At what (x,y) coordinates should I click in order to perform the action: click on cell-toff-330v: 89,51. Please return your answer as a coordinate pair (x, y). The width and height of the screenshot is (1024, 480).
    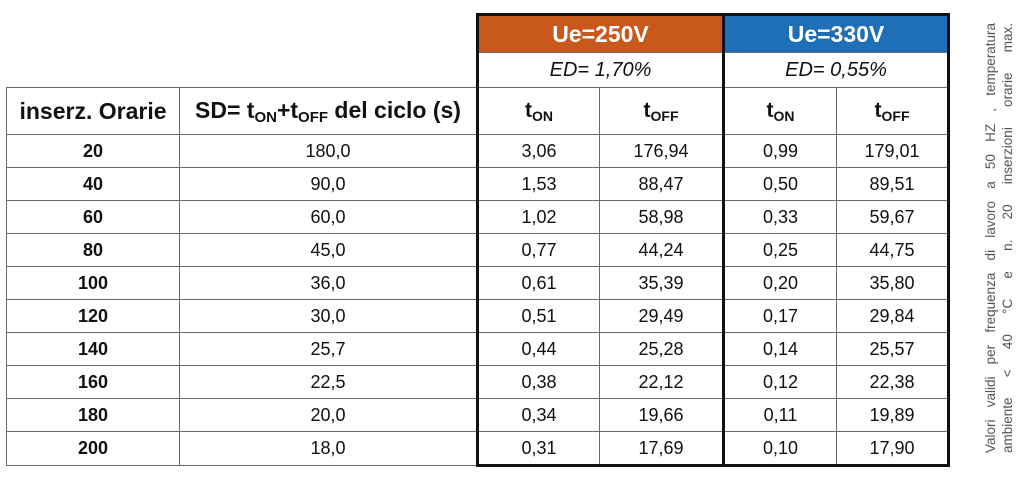
    Looking at the image, I should click on (893, 184).